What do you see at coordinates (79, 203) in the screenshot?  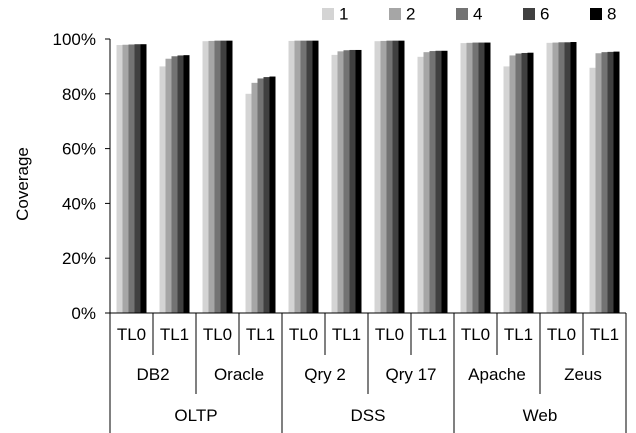 I see `y-tick-label: 40%` at bounding box center [79, 203].